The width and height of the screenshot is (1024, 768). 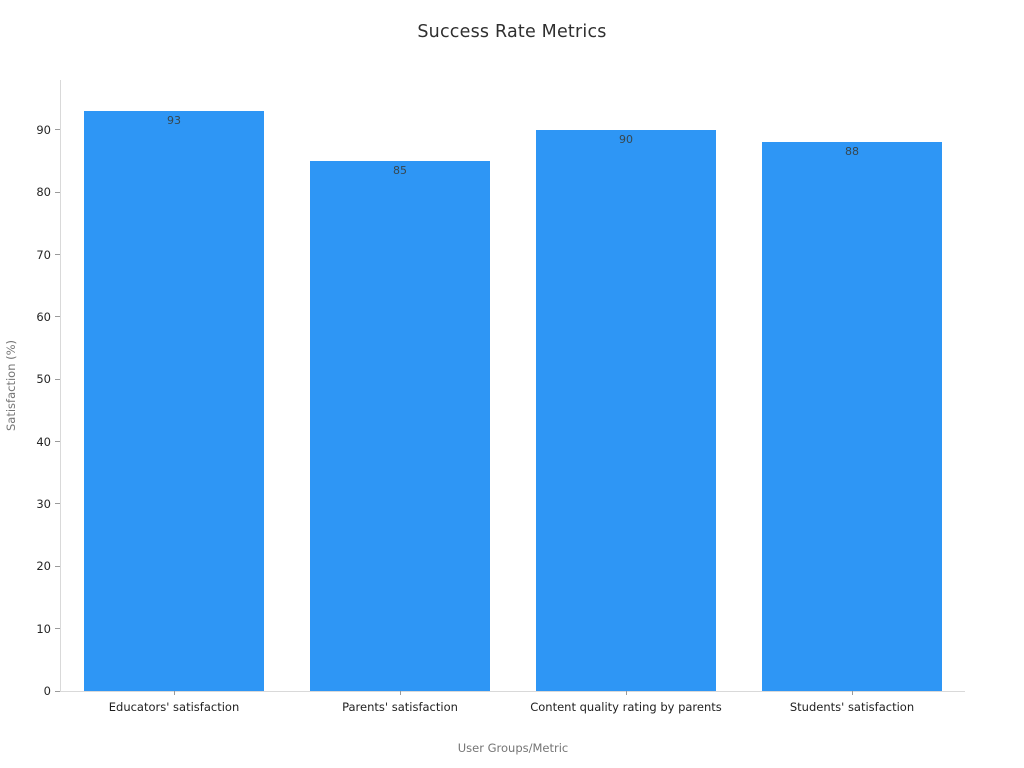 I want to click on x-tick: Content quality rating by parents, so click(x=626, y=703).